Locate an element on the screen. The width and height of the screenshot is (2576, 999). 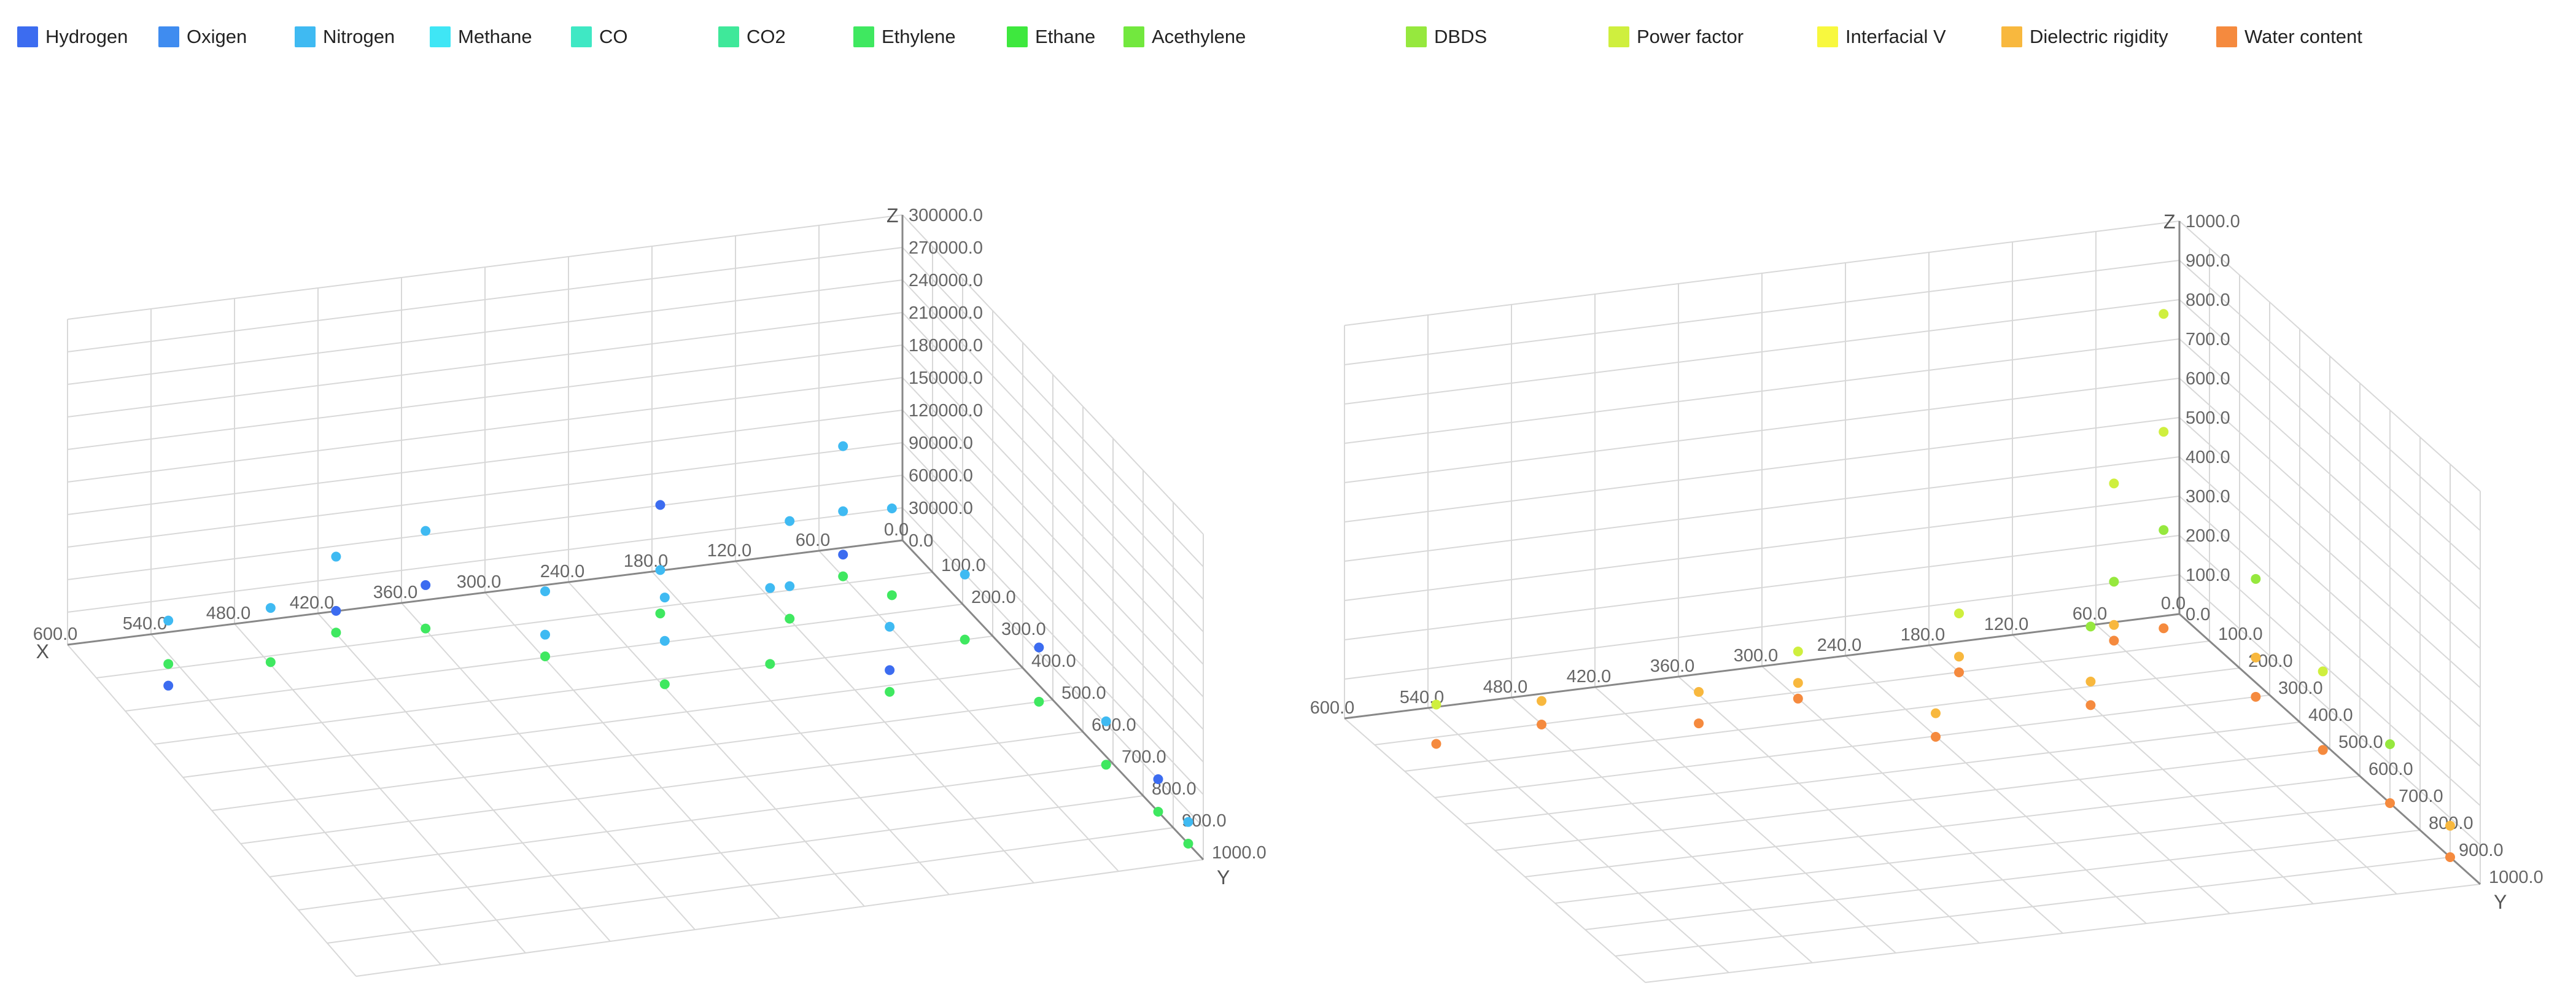
y-tick-label: 900.0 is located at coordinates (2481, 851).